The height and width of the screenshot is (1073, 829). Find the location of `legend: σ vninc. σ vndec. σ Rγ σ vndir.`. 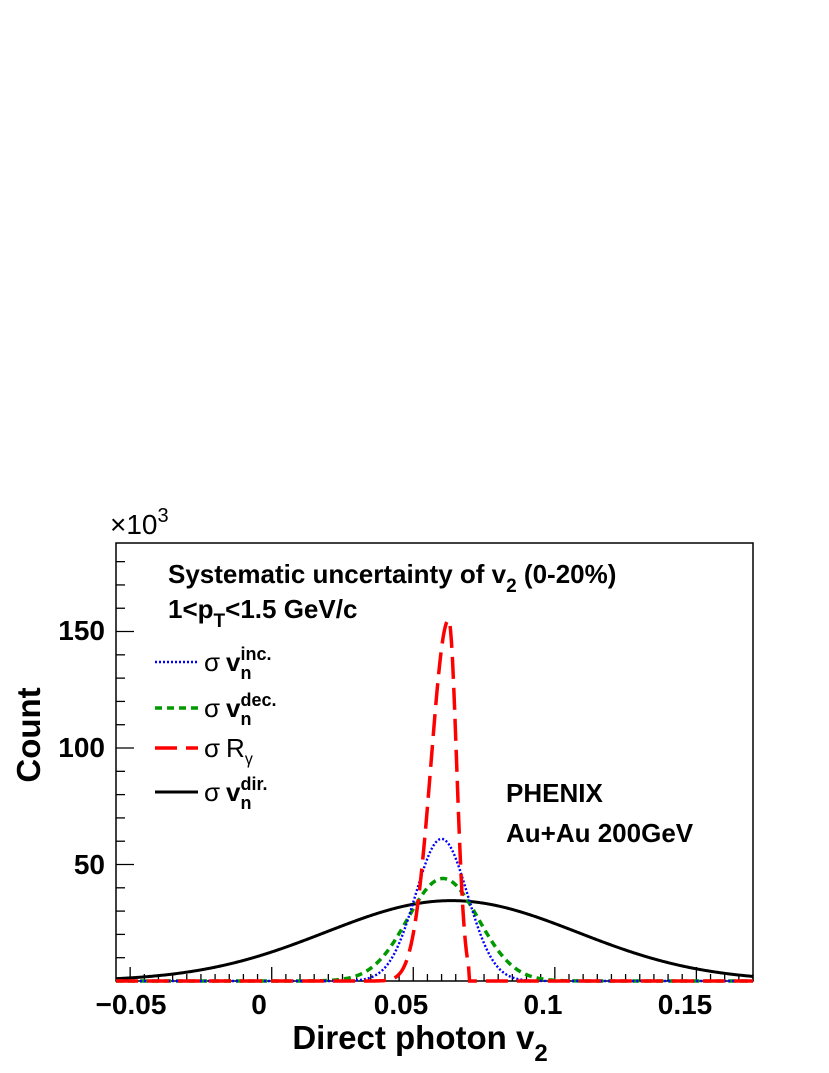

legend: σ vninc. σ vndec. σ Rγ σ vndir. is located at coordinates (216, 728).